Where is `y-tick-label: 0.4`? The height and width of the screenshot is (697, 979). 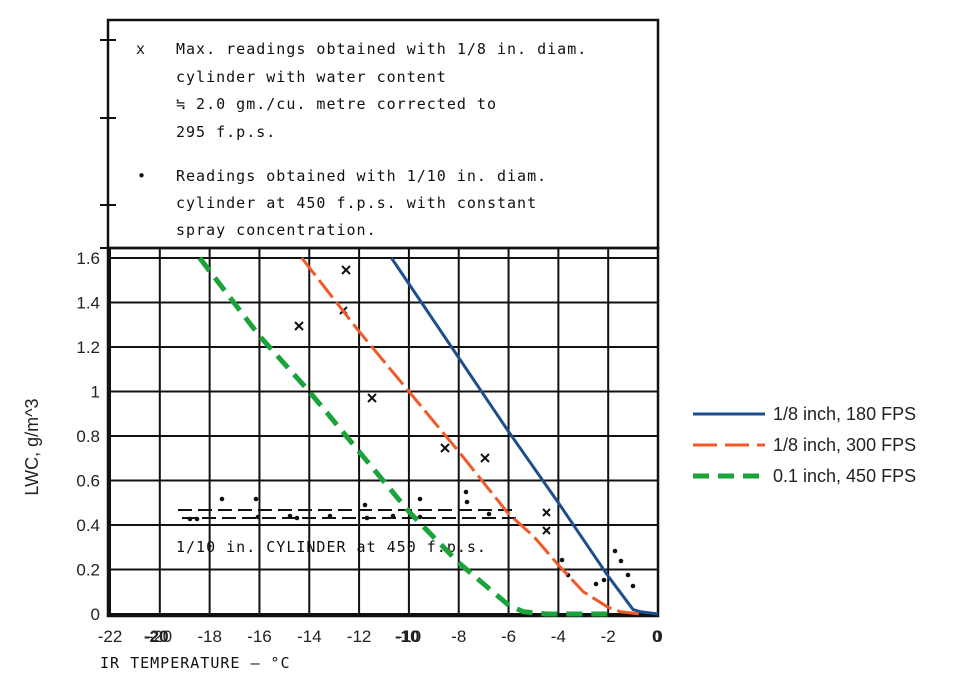 y-tick-label: 0.4 is located at coordinates (88, 525).